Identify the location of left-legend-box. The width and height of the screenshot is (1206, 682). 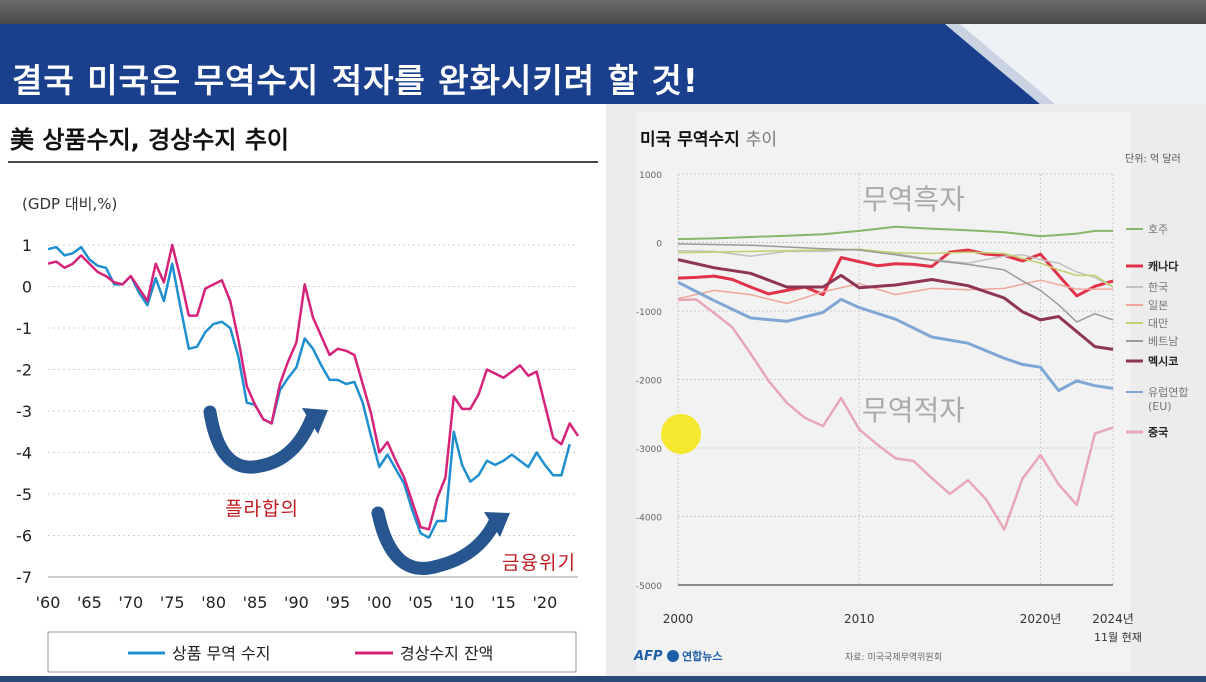
(312, 652).